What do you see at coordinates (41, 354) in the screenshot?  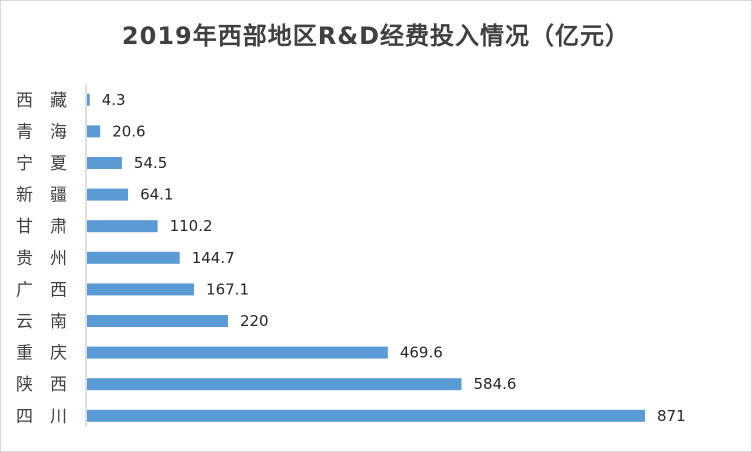 I see `category-label: 重 庆` at bounding box center [41, 354].